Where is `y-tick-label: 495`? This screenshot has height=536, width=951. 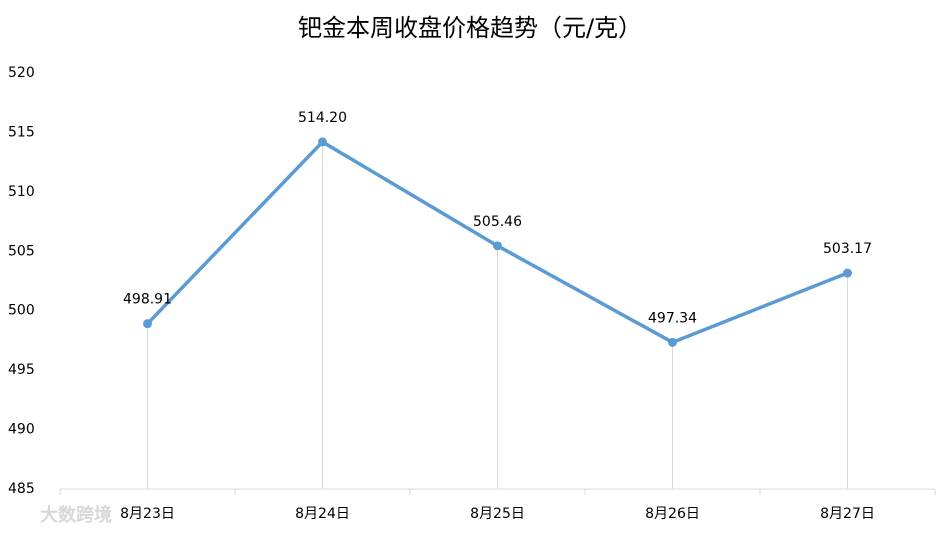 y-tick-label: 495 is located at coordinates (21, 370).